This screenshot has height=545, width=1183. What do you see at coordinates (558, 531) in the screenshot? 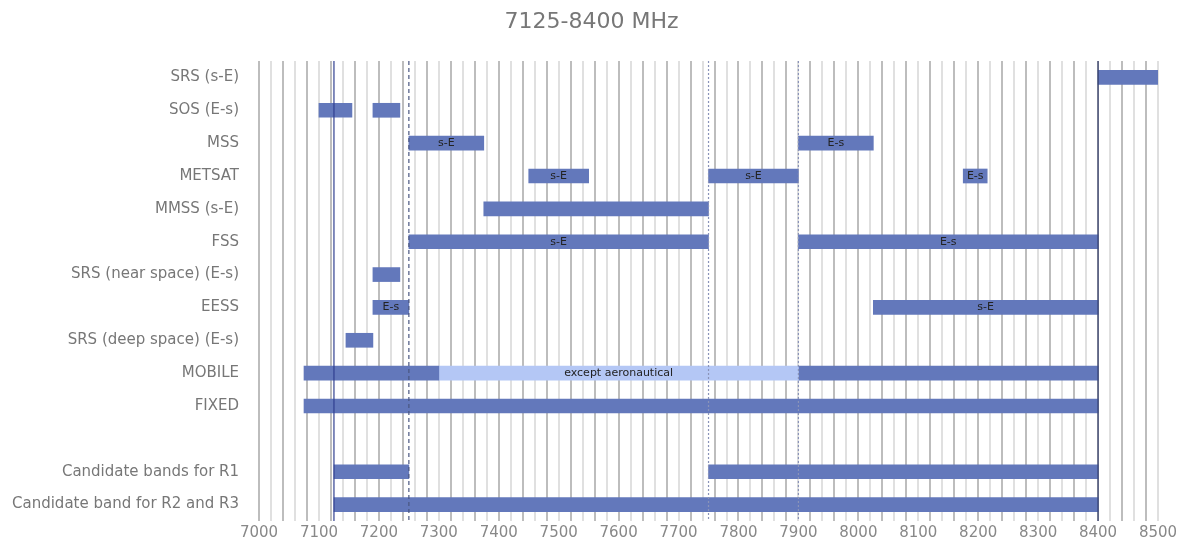
I see `x-tick-label: 7500` at bounding box center [558, 531].